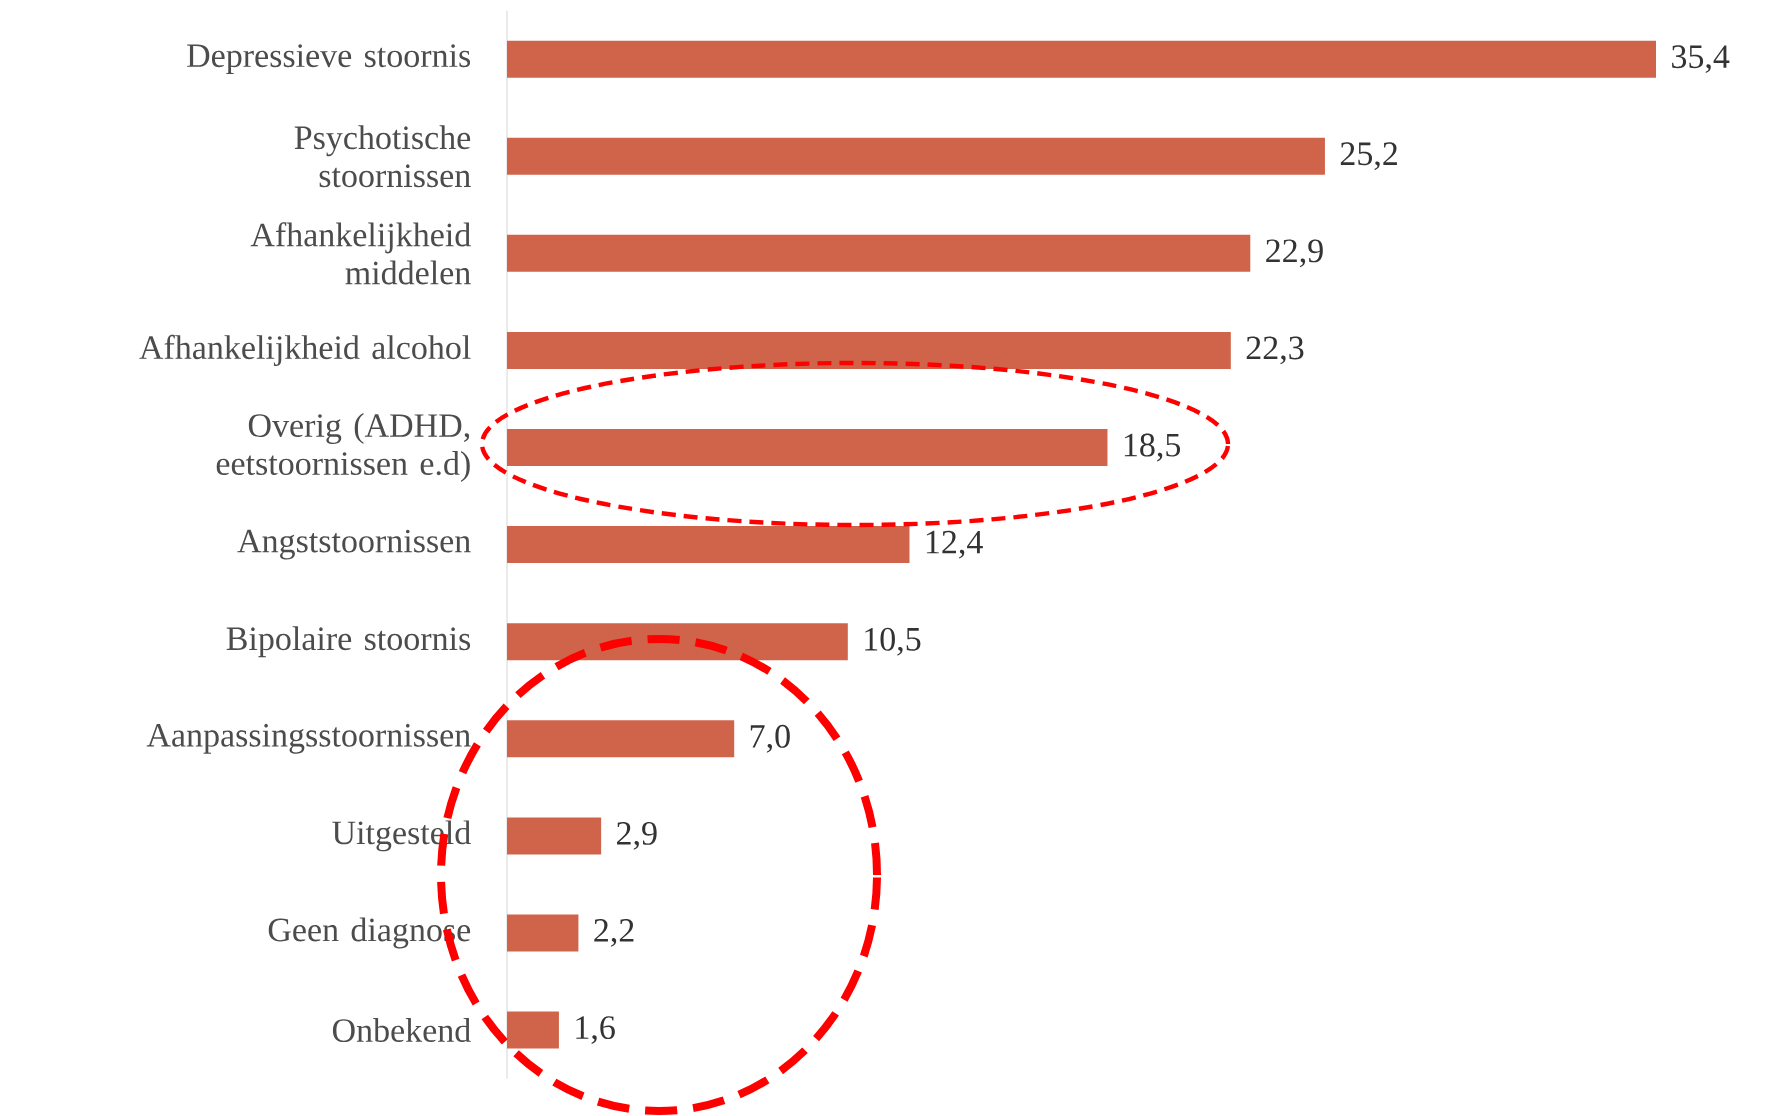  Describe the element at coordinates (1701, 59) in the screenshot. I see `data-label: 35,4` at that location.